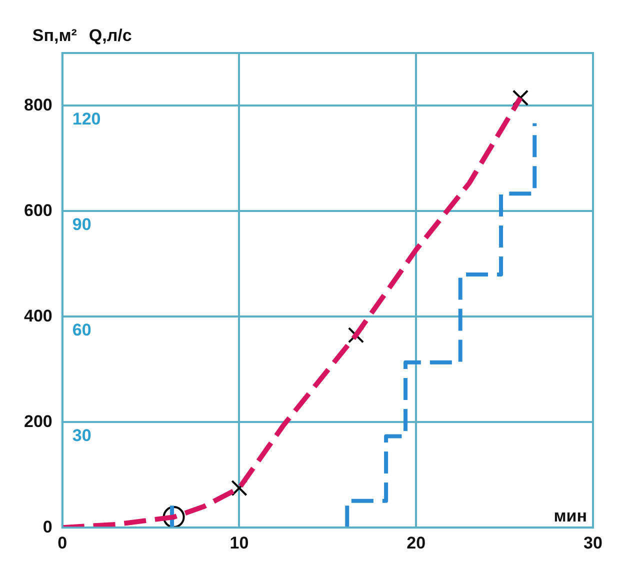  Describe the element at coordinates (38, 104) in the screenshot. I see `y-tick-label: 800` at that location.